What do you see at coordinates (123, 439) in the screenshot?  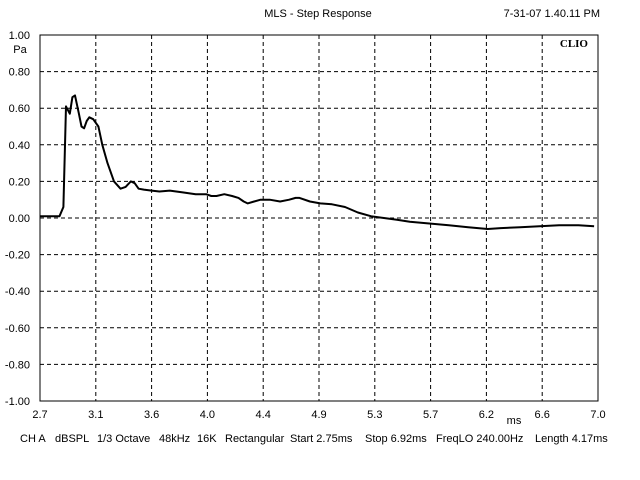 I see `footer-item: 1/3 Octave` at bounding box center [123, 439].